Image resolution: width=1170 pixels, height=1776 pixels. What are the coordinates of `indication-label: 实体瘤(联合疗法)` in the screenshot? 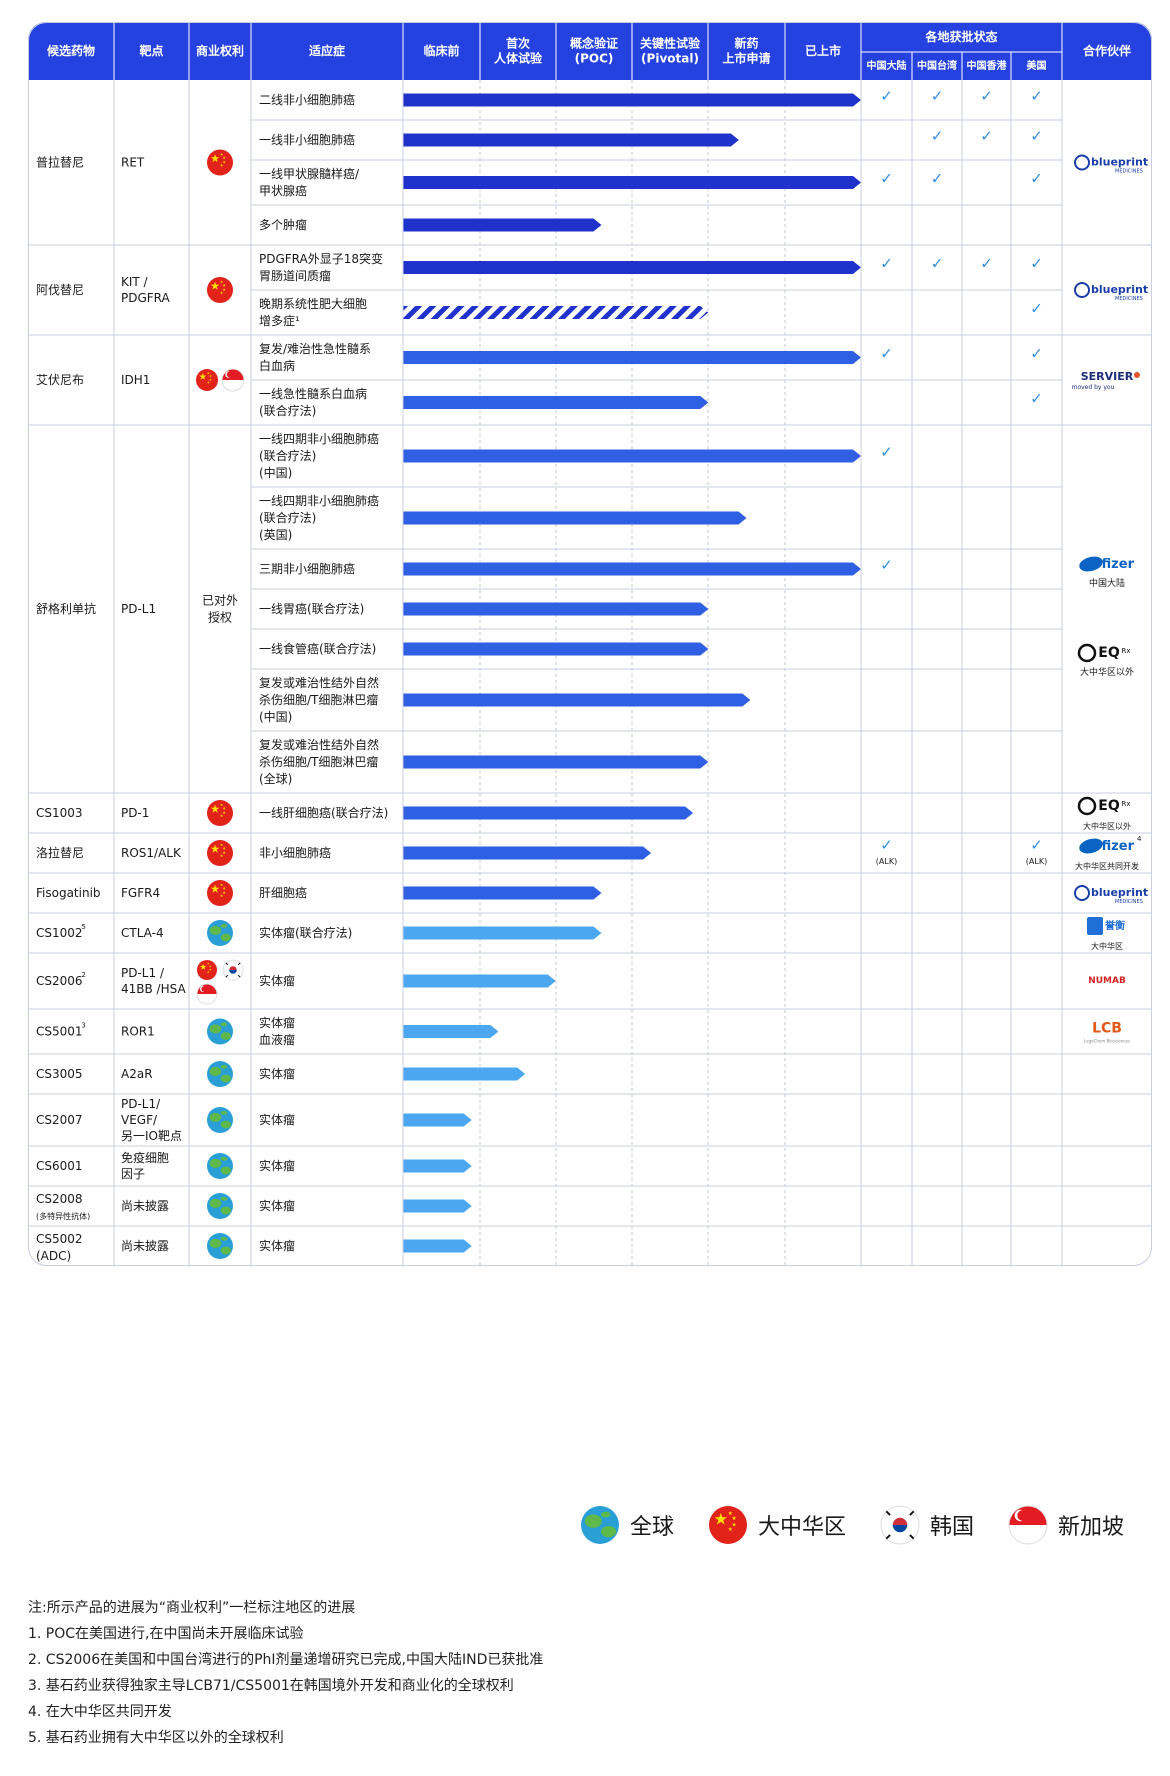 It's located at (305, 932).